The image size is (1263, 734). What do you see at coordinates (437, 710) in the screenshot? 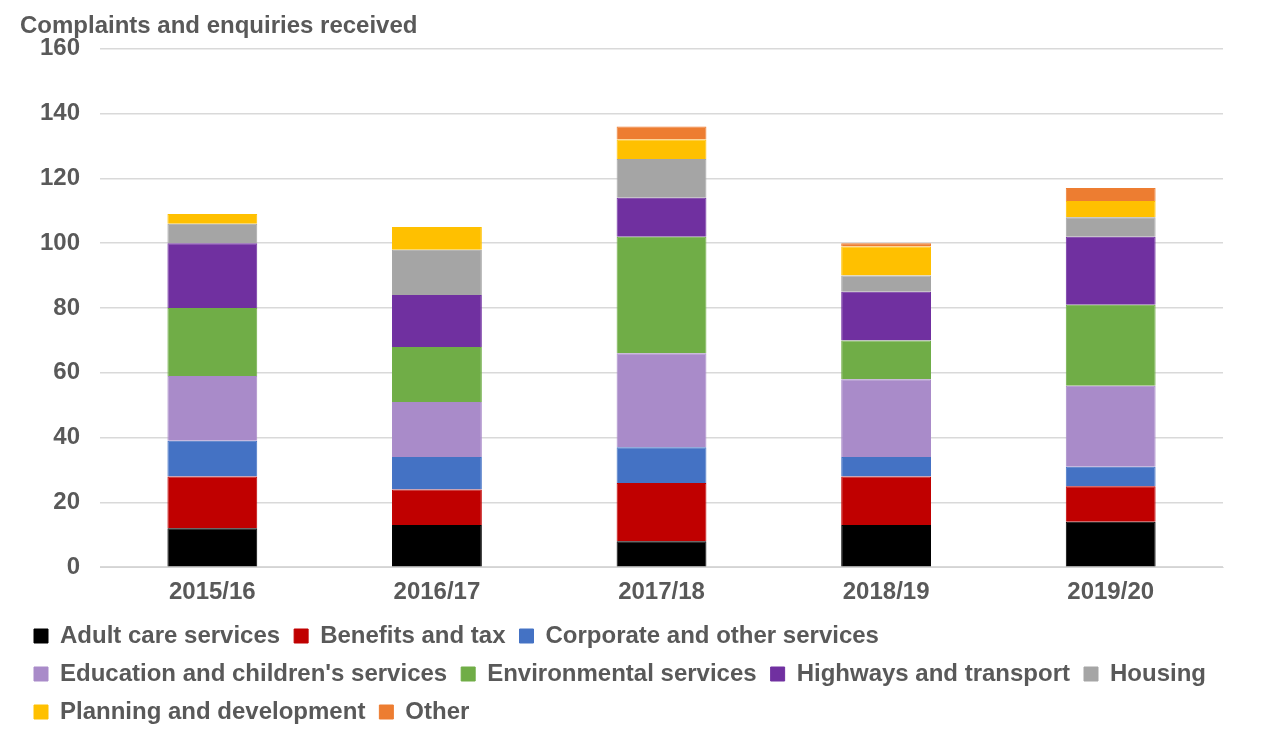
I see `legend-label: Other` at bounding box center [437, 710].